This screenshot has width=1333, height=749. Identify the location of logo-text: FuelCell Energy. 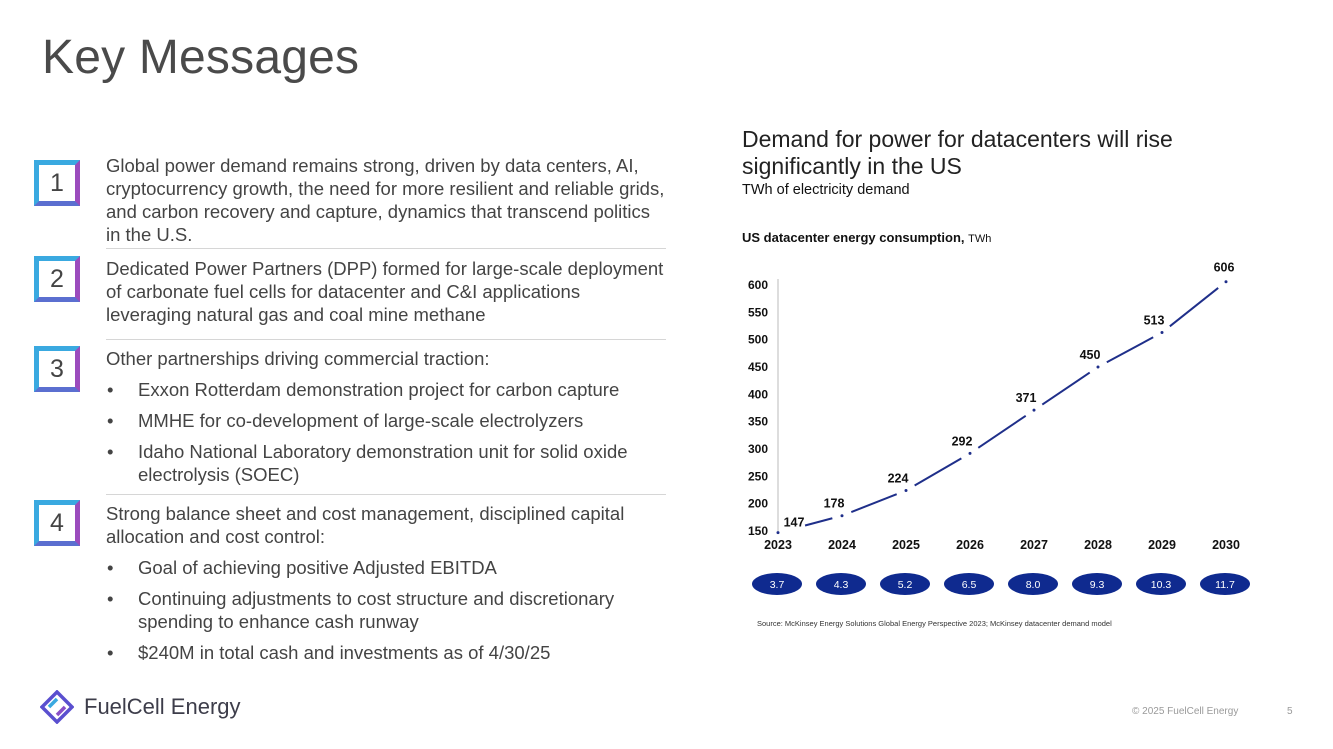
(162, 706).